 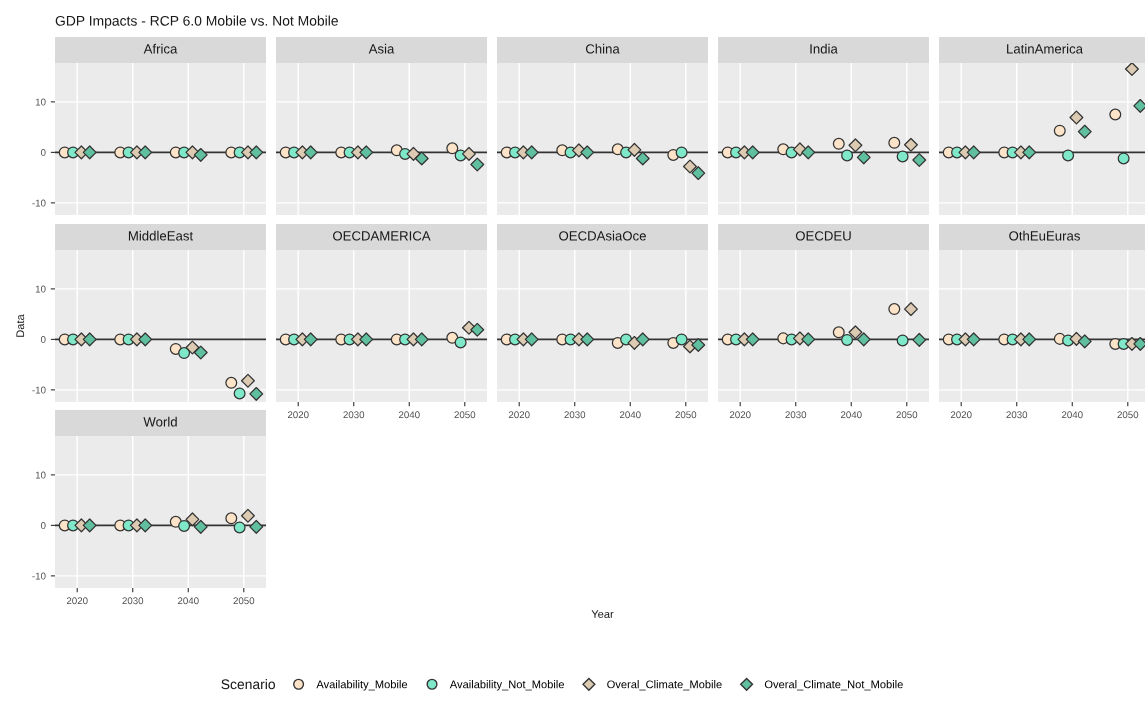 I want to click on chart-subtitle: Asia, so click(x=381, y=48).